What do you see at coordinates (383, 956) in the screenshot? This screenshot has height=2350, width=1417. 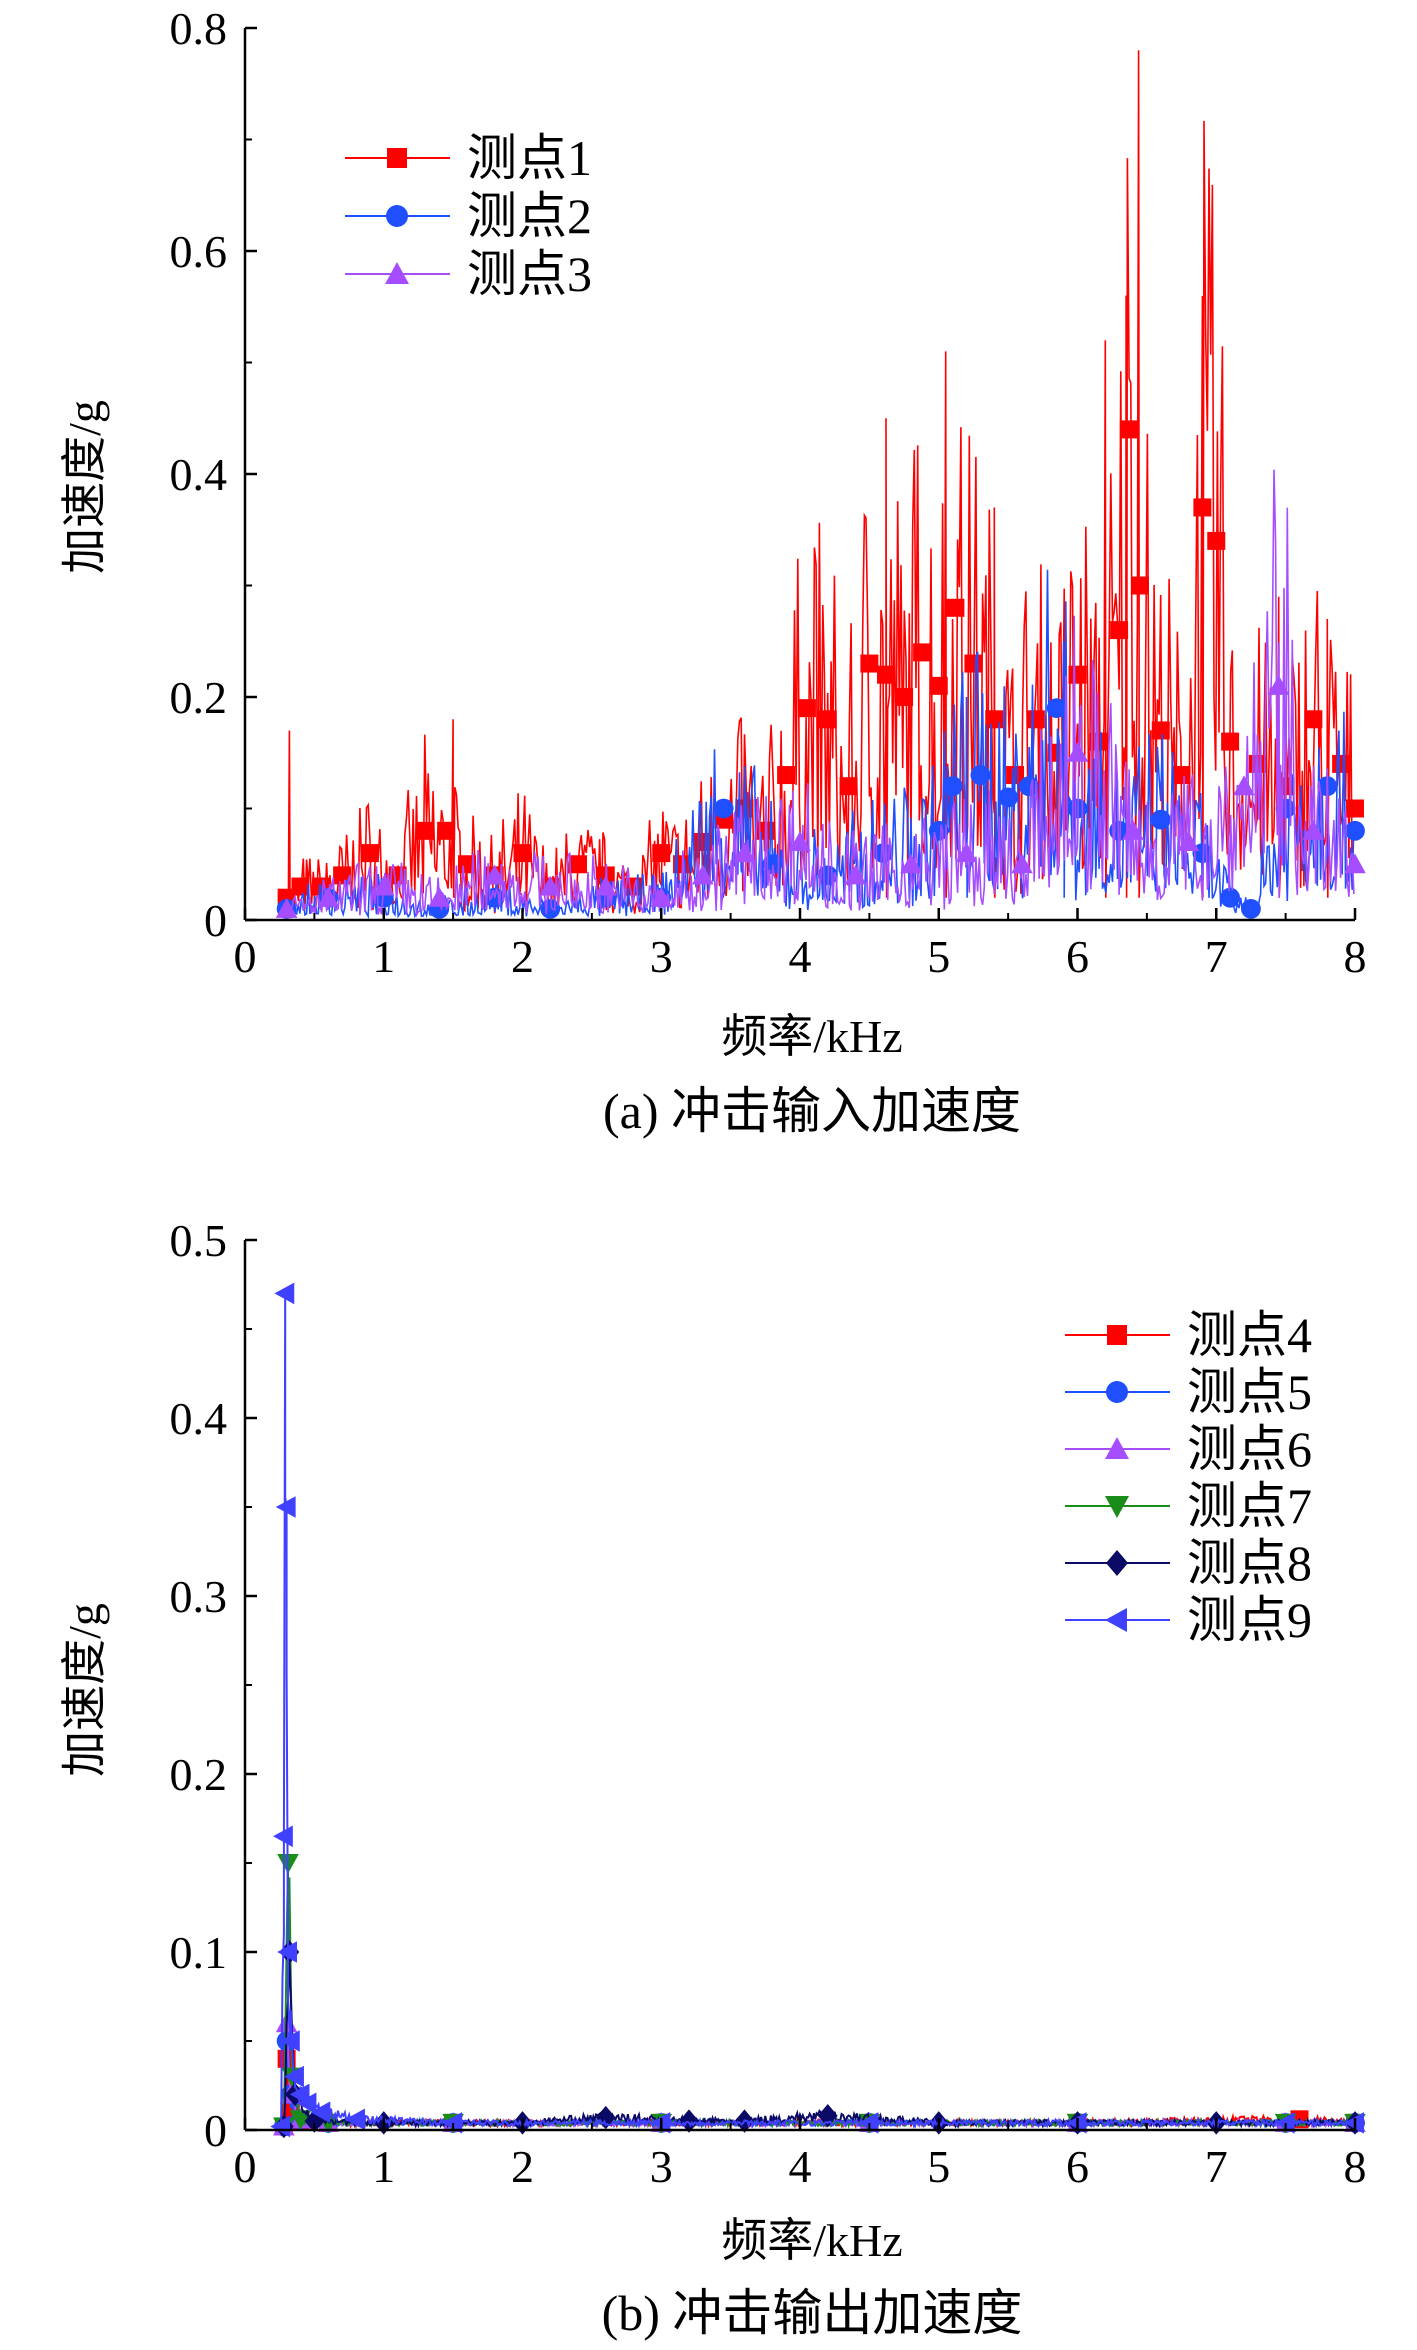 I see `x-tick-label: 1` at bounding box center [383, 956].